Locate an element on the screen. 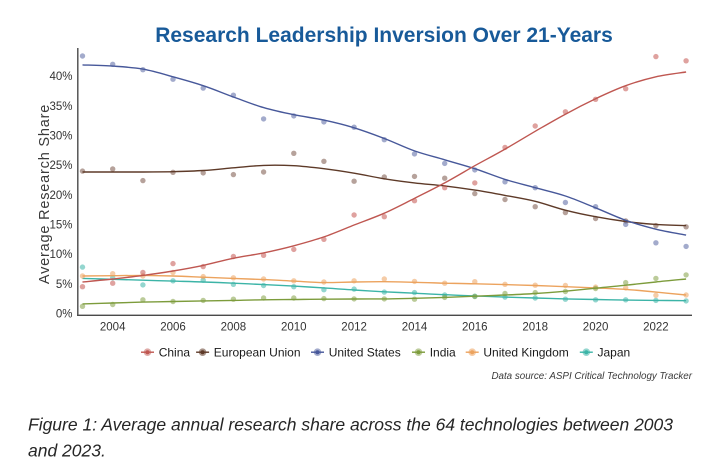  svg-text: 25% is located at coordinates (60, 166).